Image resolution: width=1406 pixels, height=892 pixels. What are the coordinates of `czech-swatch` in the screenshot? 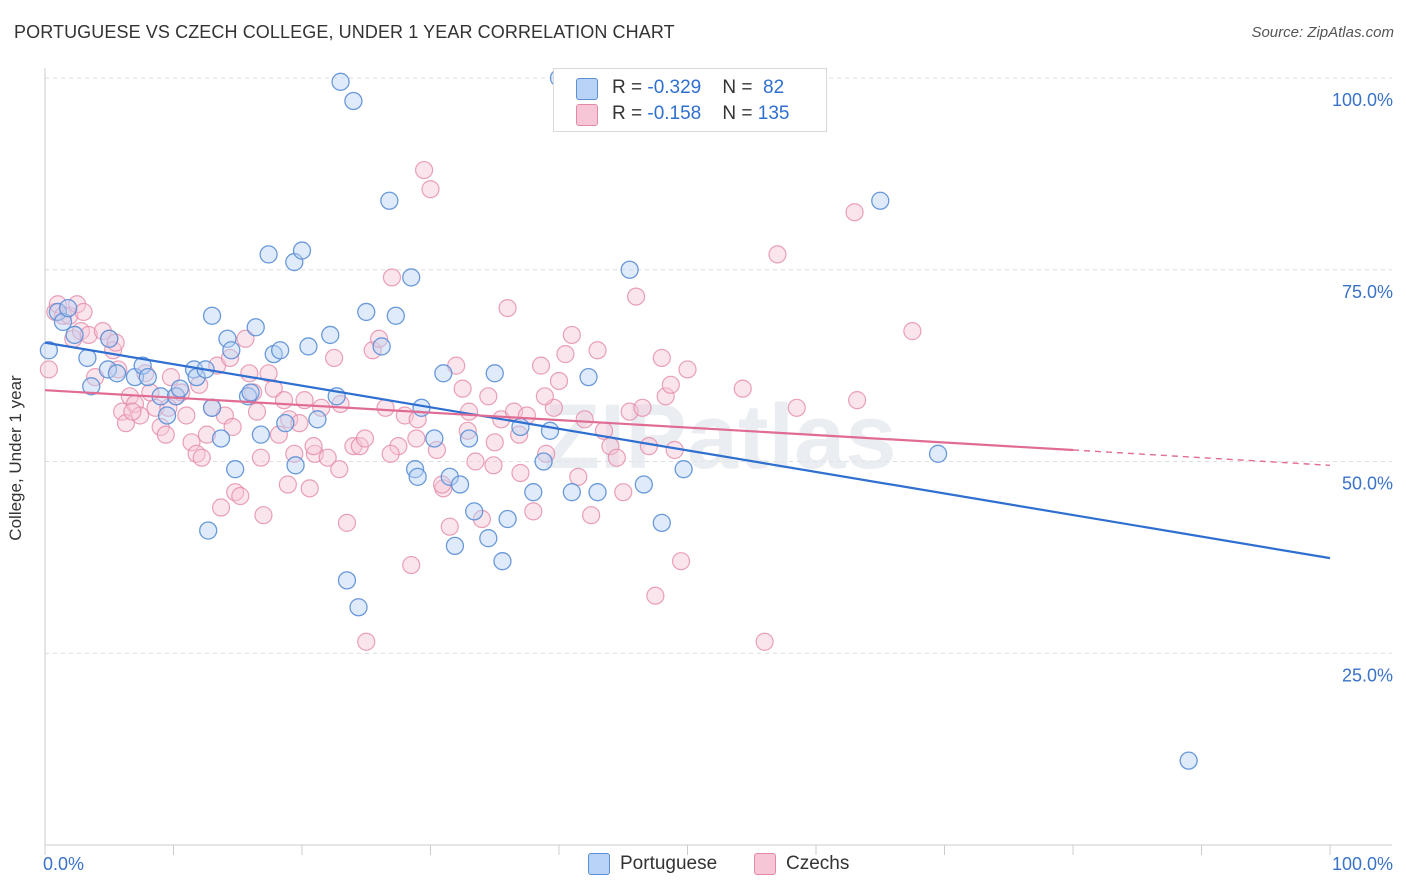 It's located at (587, 115).